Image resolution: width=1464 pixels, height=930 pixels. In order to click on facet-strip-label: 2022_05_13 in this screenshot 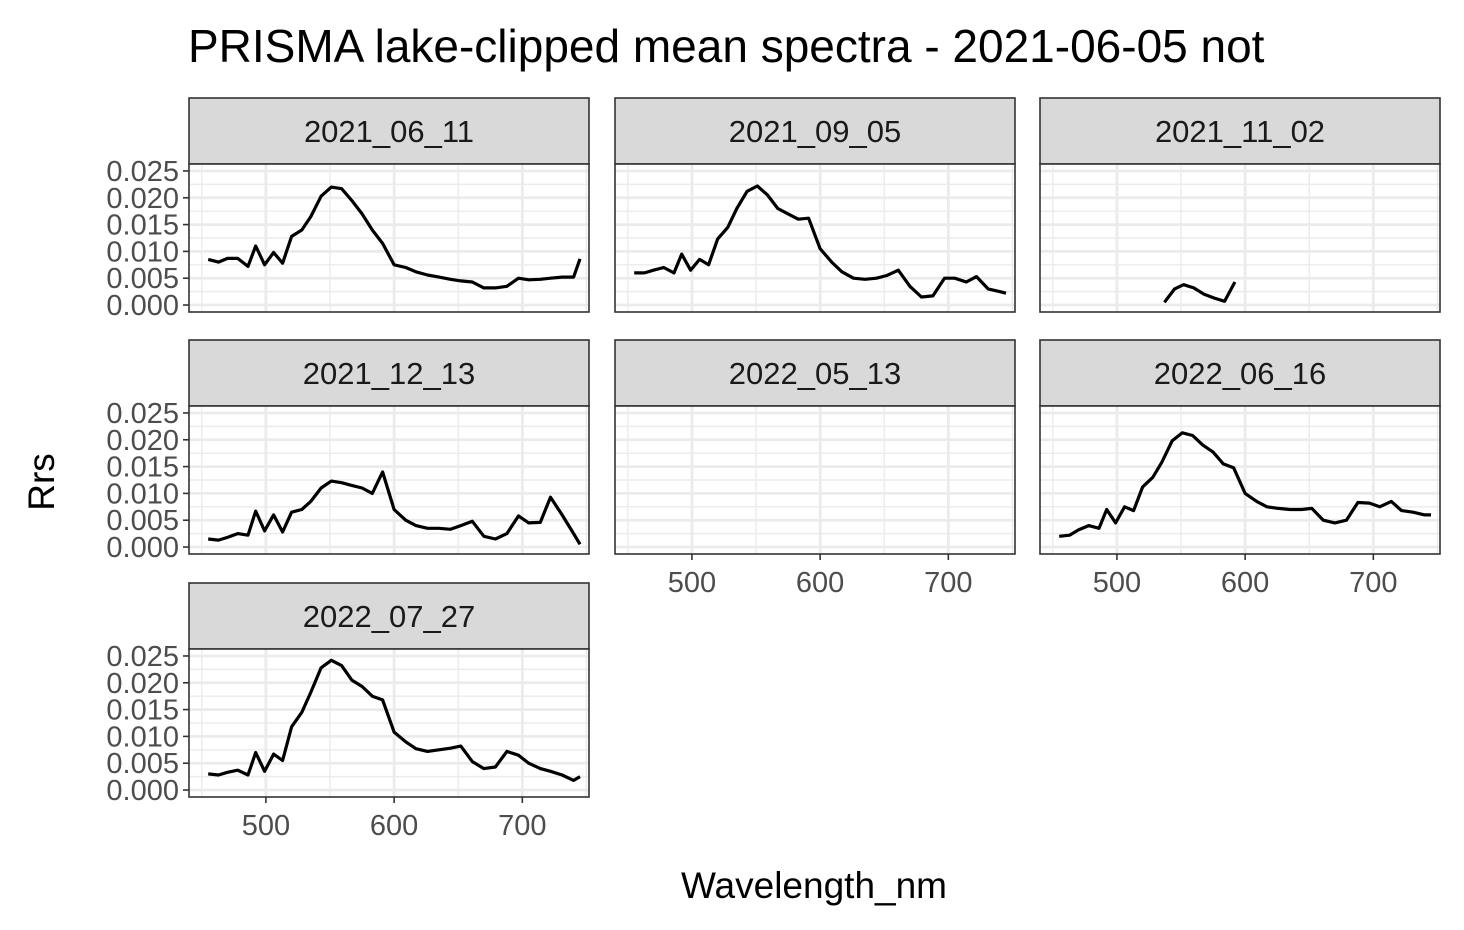, I will do `click(815, 373)`.